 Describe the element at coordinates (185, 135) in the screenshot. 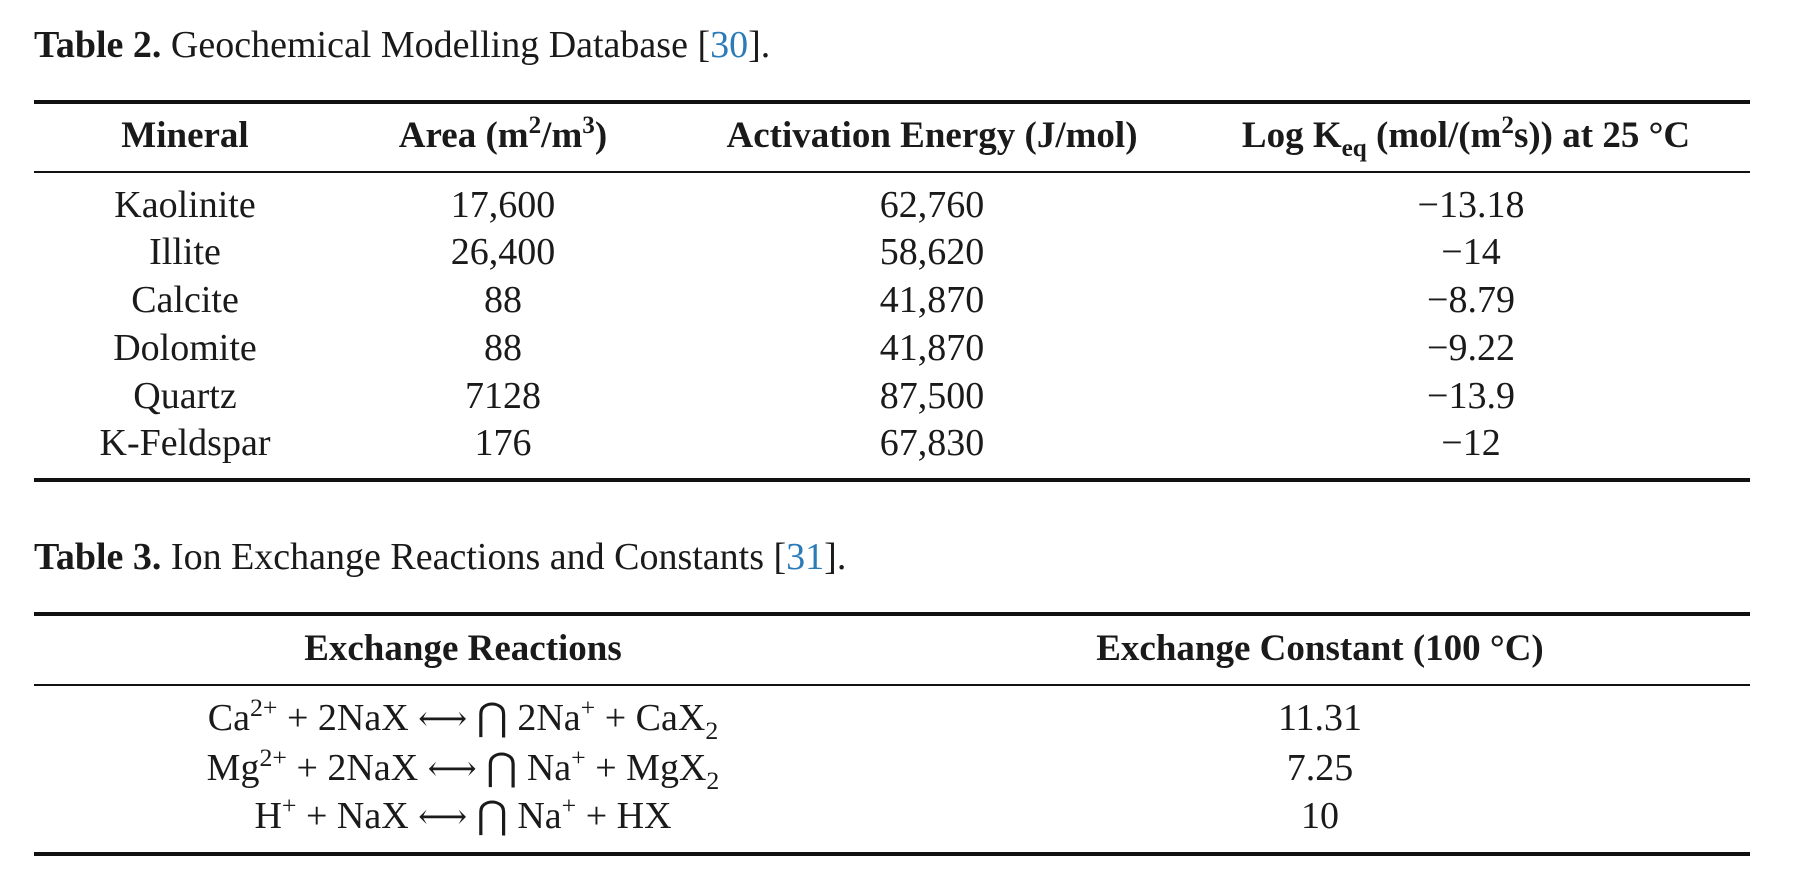

I see `table2-header-mineral: Mineral` at that location.